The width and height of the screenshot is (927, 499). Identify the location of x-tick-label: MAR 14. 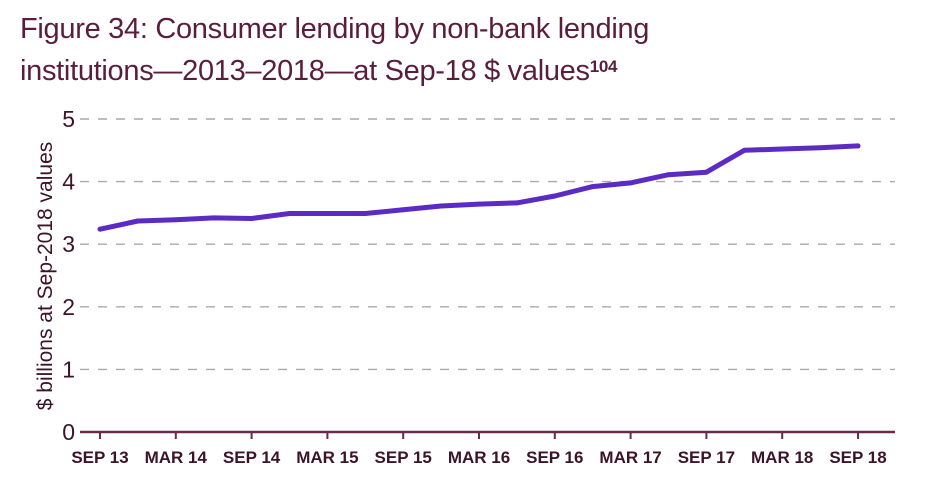
(176, 457).